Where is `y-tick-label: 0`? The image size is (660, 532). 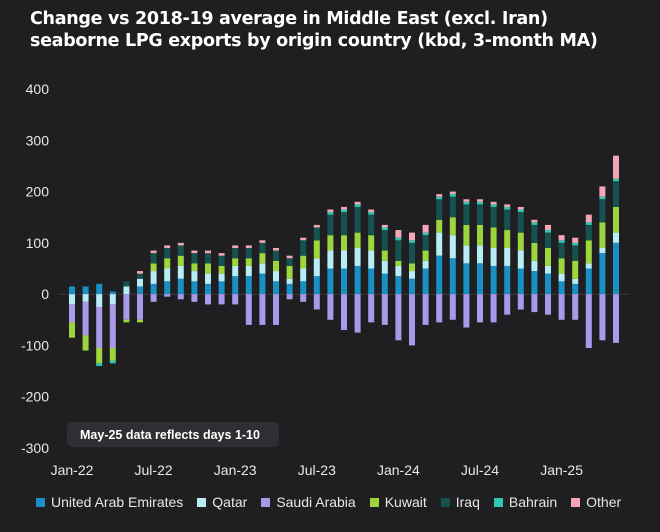
y-tick-label: 0 is located at coordinates (45, 294).